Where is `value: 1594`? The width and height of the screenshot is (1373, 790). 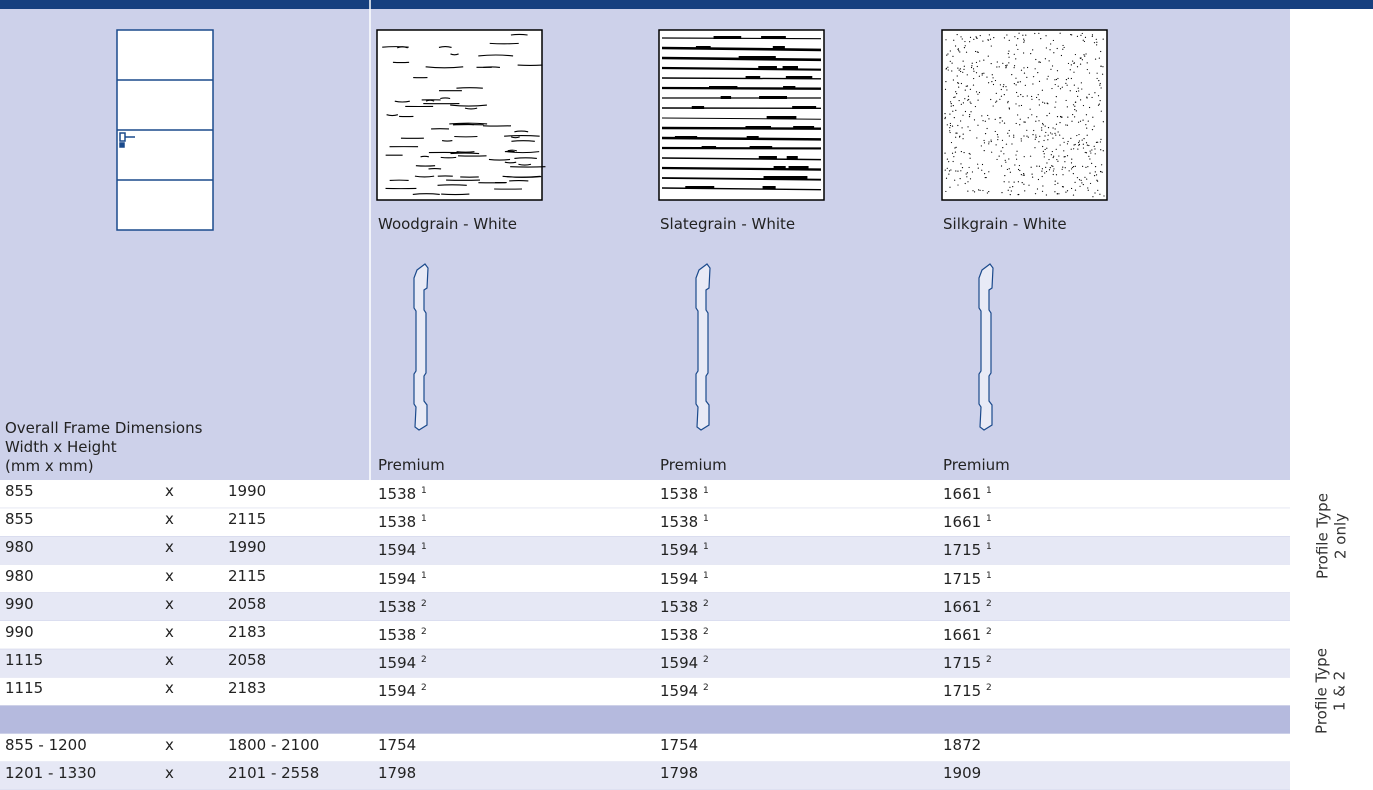 value: 1594 is located at coordinates (397, 663).